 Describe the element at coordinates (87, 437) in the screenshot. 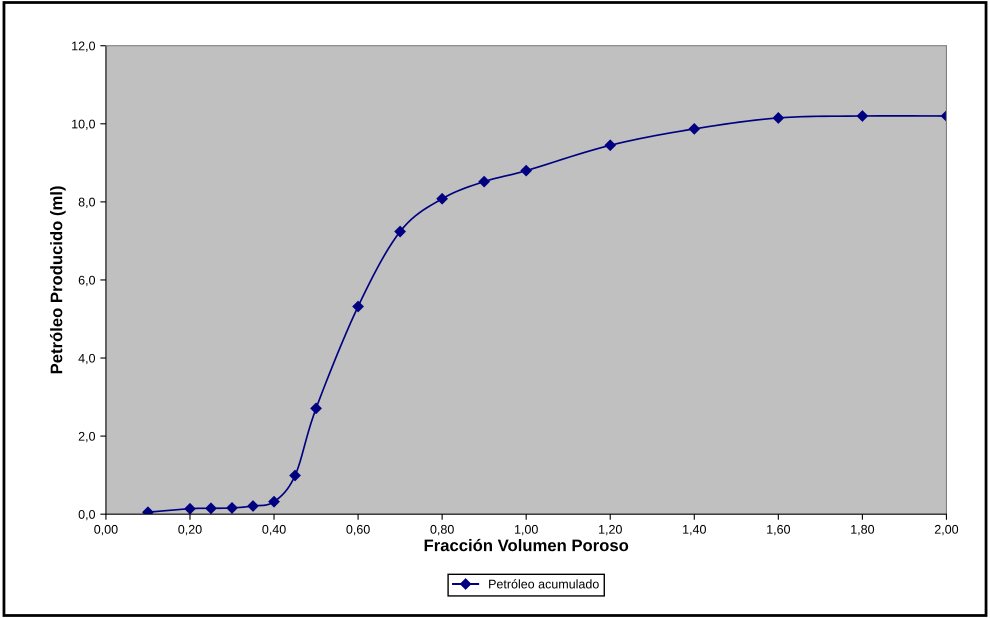

I see `y-tick-label: 2,0` at that location.